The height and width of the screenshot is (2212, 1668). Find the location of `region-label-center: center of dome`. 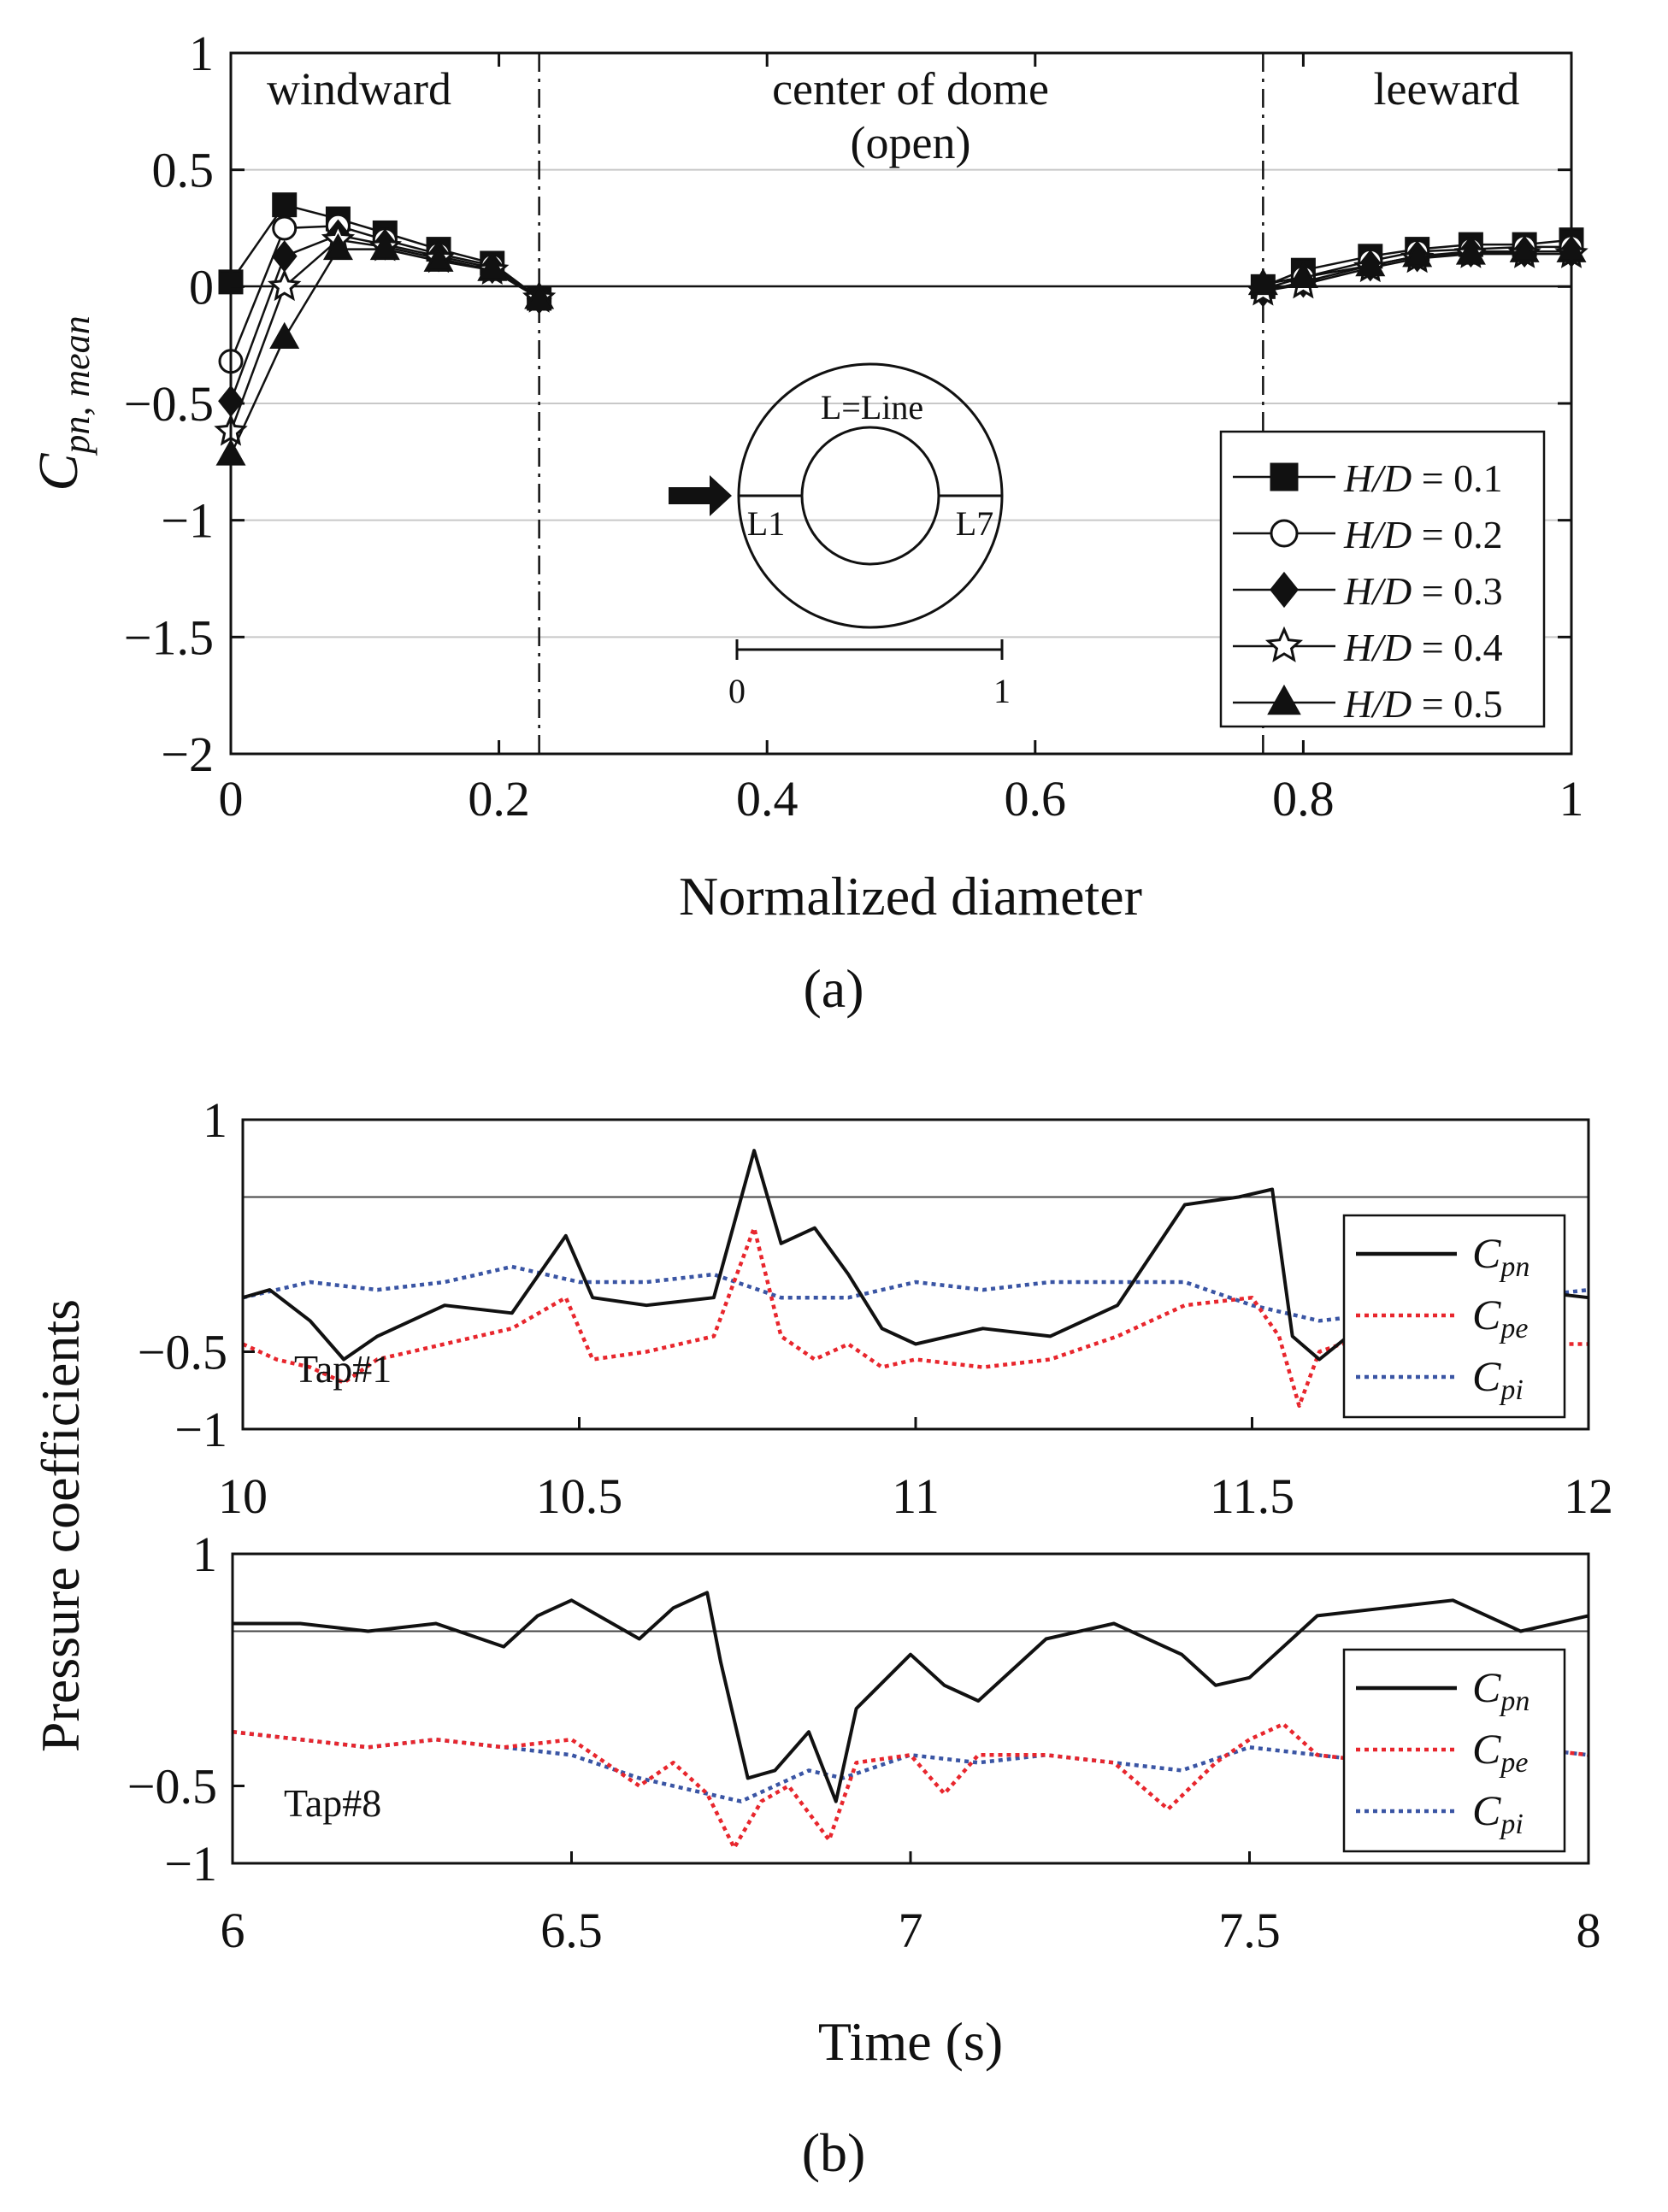

region-label-center: center of dome is located at coordinates (910, 89).